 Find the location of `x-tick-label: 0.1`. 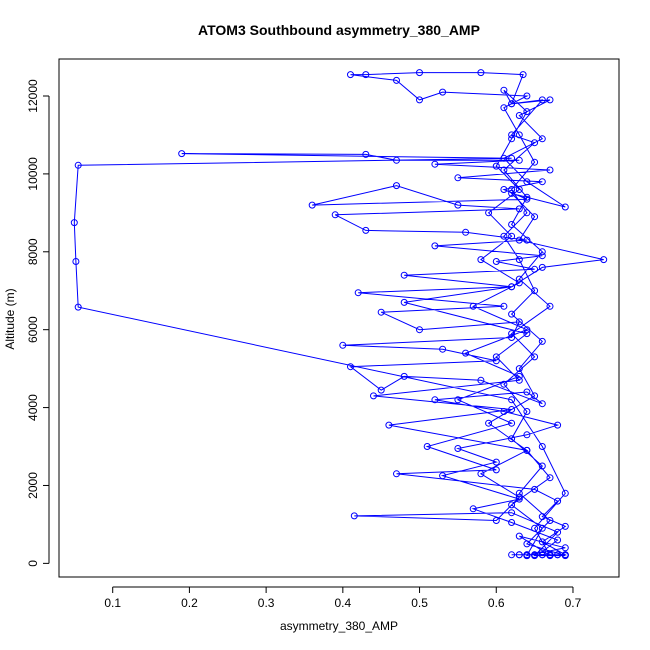

x-tick-label: 0.1 is located at coordinates (112, 603).